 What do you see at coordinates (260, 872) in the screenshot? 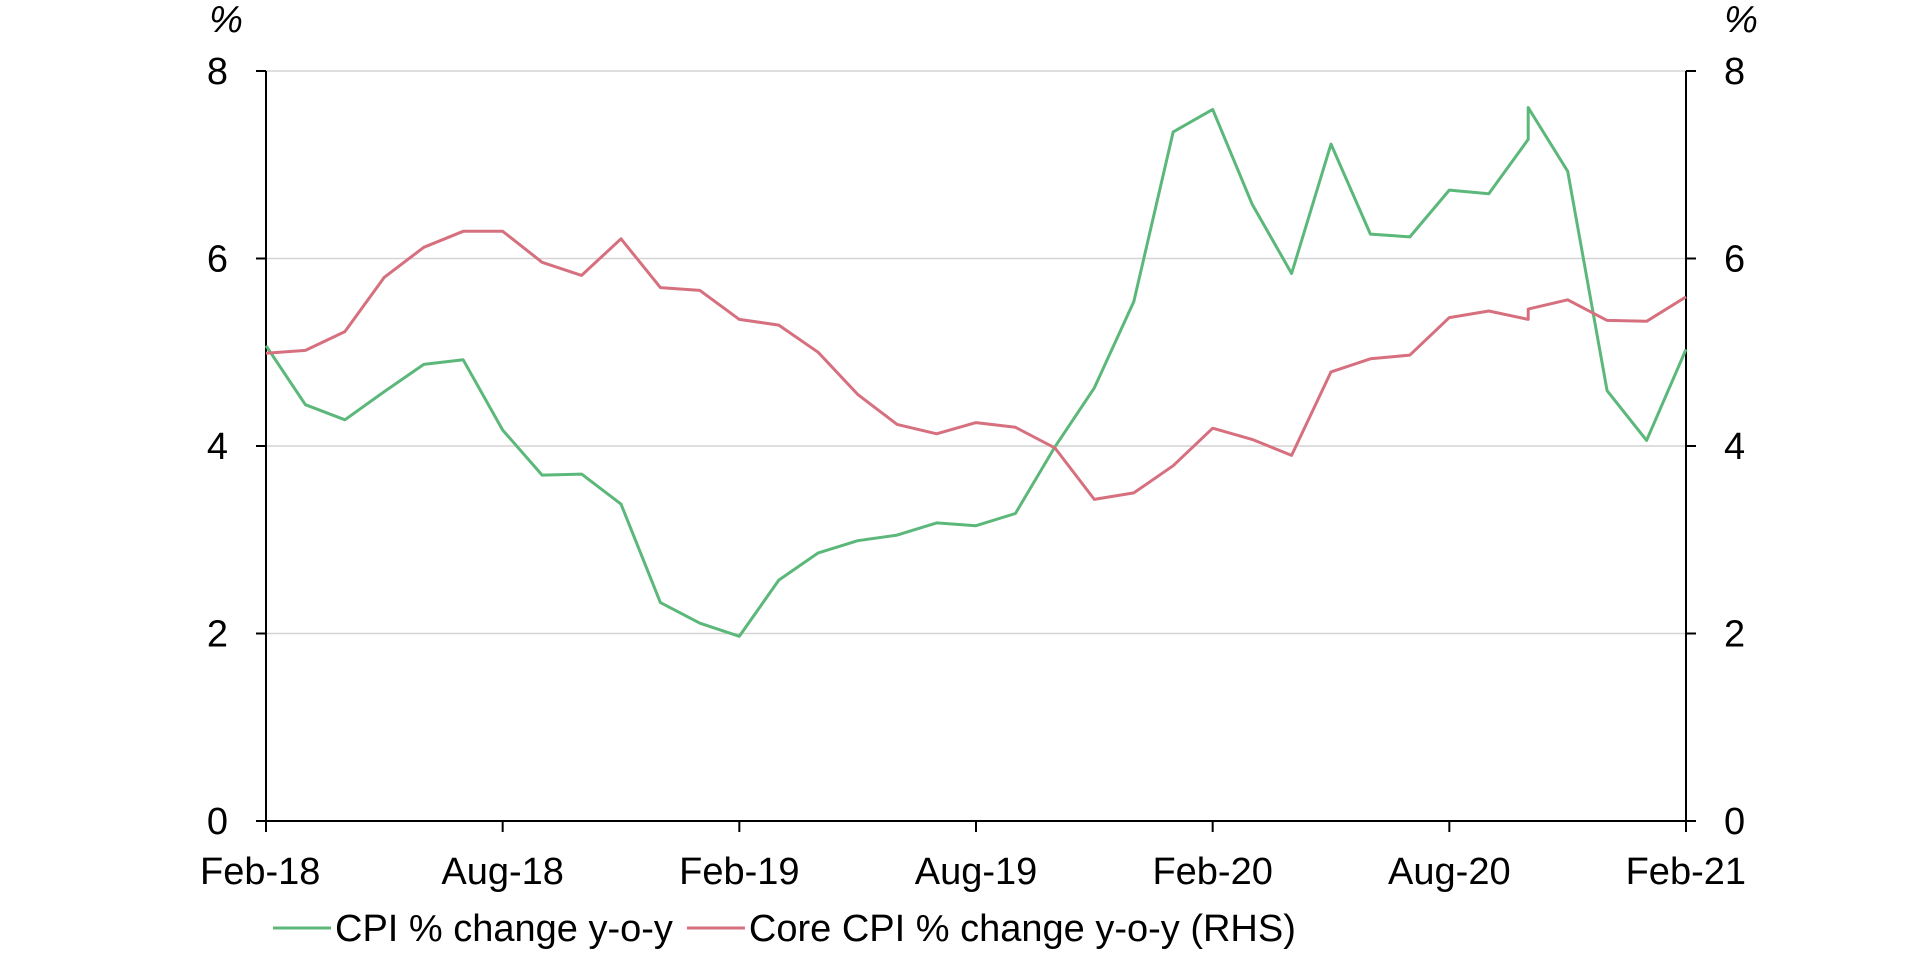
I see `x-tick-label: Feb-18` at bounding box center [260, 872].